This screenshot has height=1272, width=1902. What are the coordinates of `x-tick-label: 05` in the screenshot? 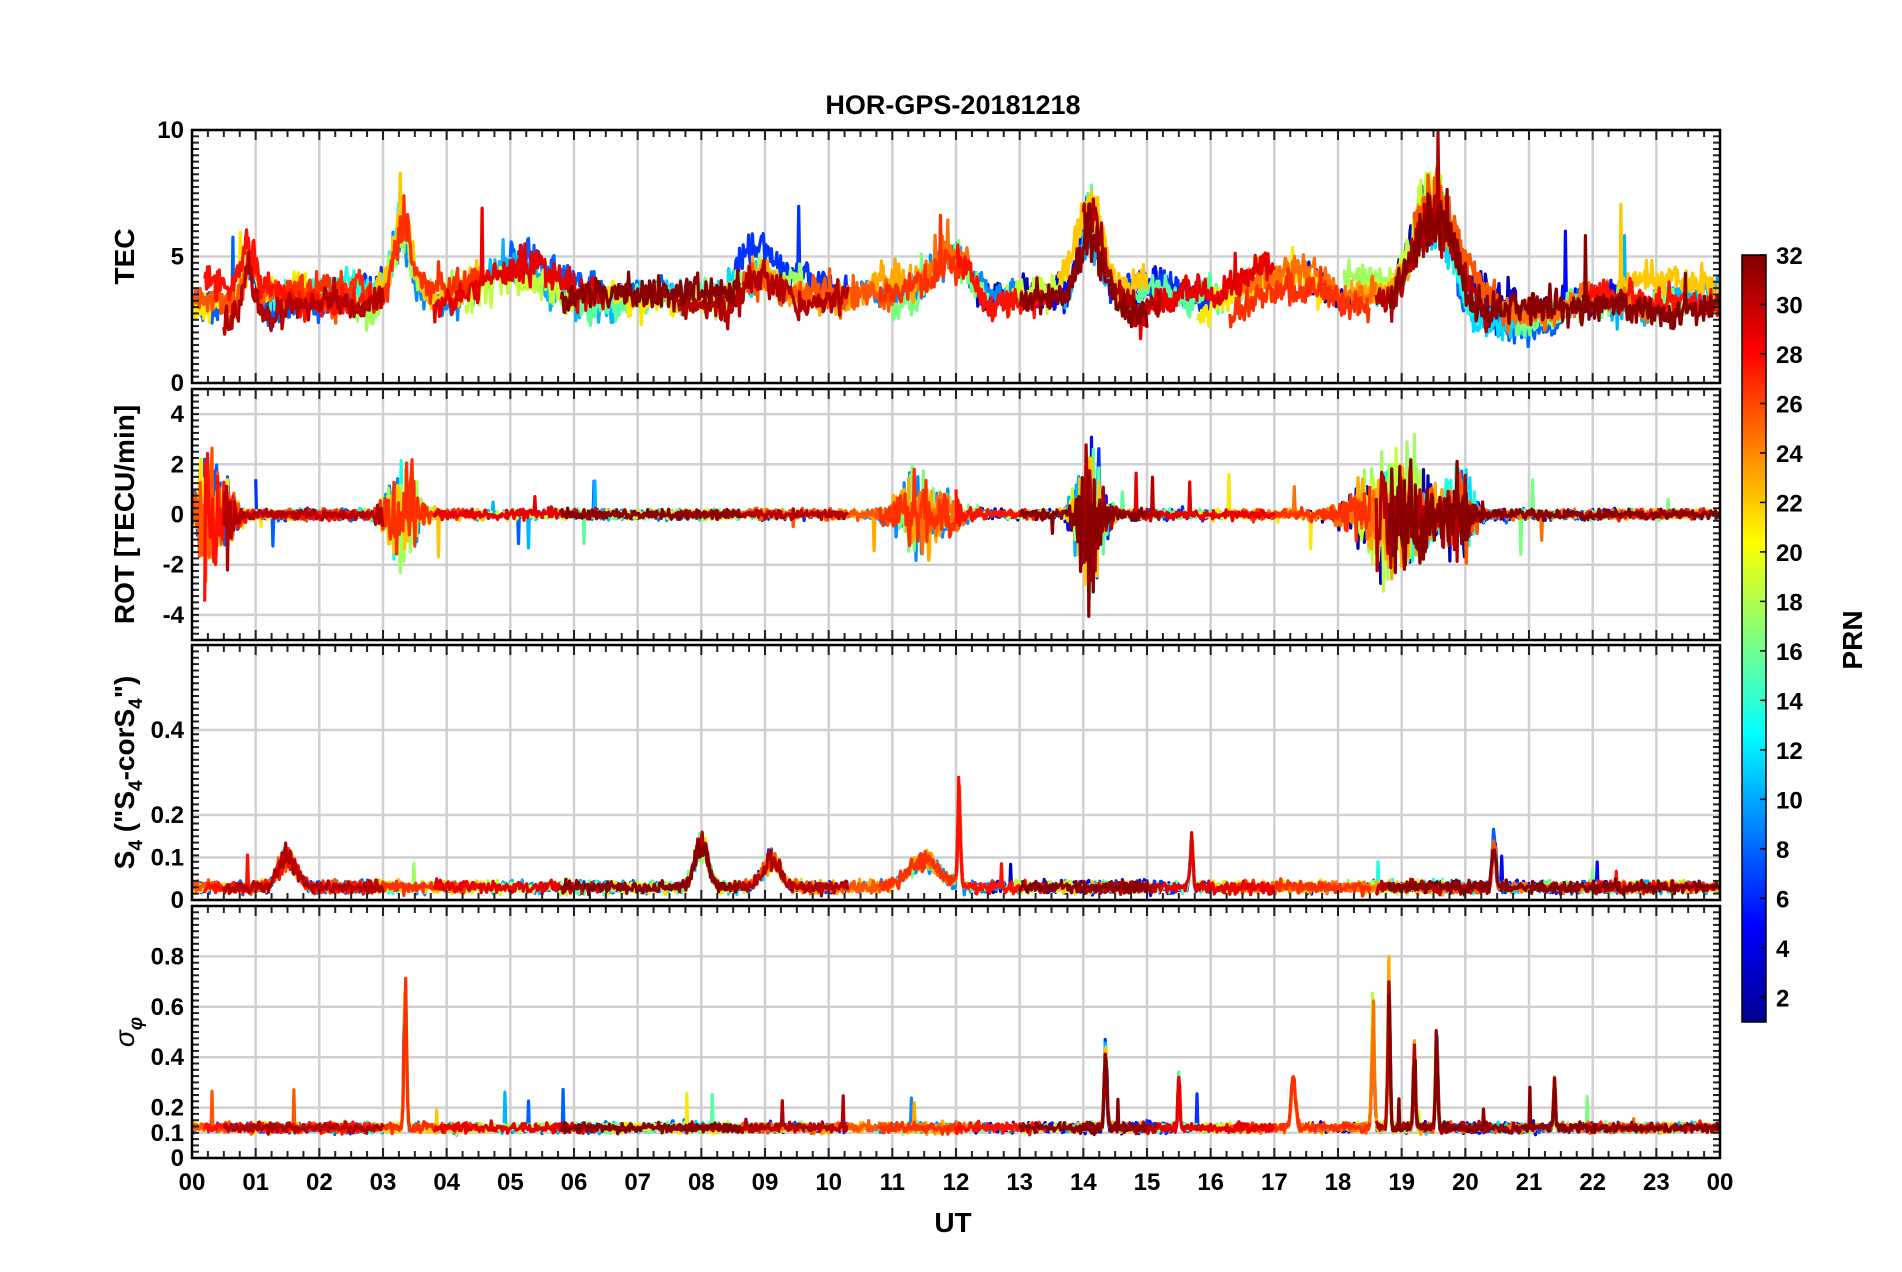 It's located at (510, 1182).